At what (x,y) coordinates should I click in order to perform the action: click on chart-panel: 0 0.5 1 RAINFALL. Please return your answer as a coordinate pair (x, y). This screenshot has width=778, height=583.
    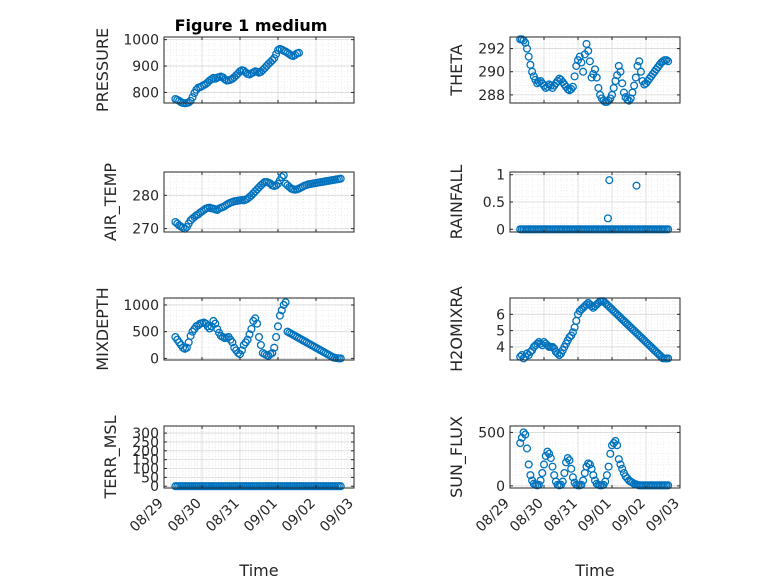
    Looking at the image, I should click on (564, 202).